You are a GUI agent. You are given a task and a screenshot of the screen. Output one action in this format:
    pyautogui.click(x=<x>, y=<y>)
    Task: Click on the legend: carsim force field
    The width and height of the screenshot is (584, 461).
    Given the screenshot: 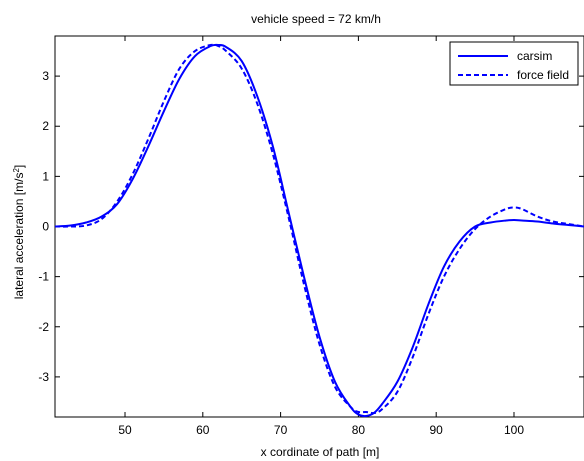 What is the action you would take?
    pyautogui.click(x=514, y=63)
    